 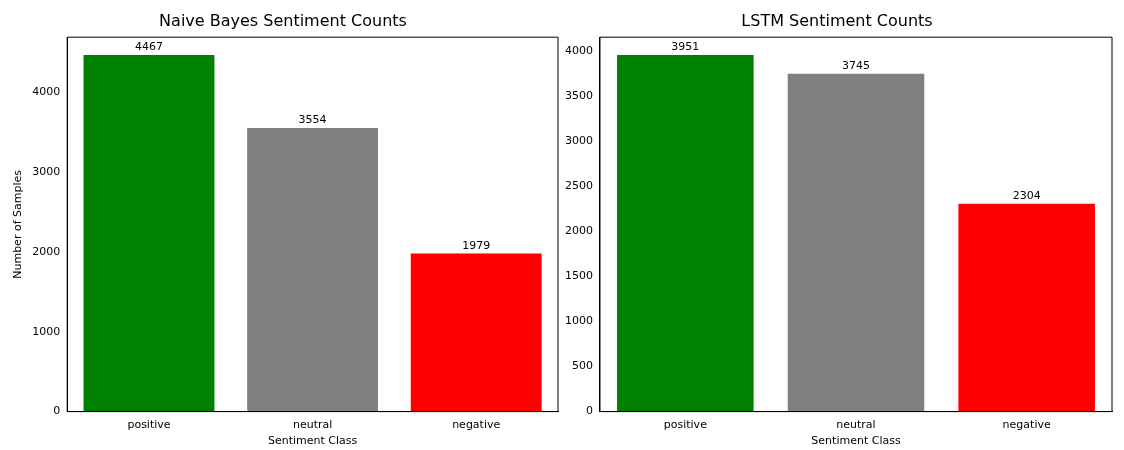 I want to click on data-label: 3554, so click(x=312, y=120).